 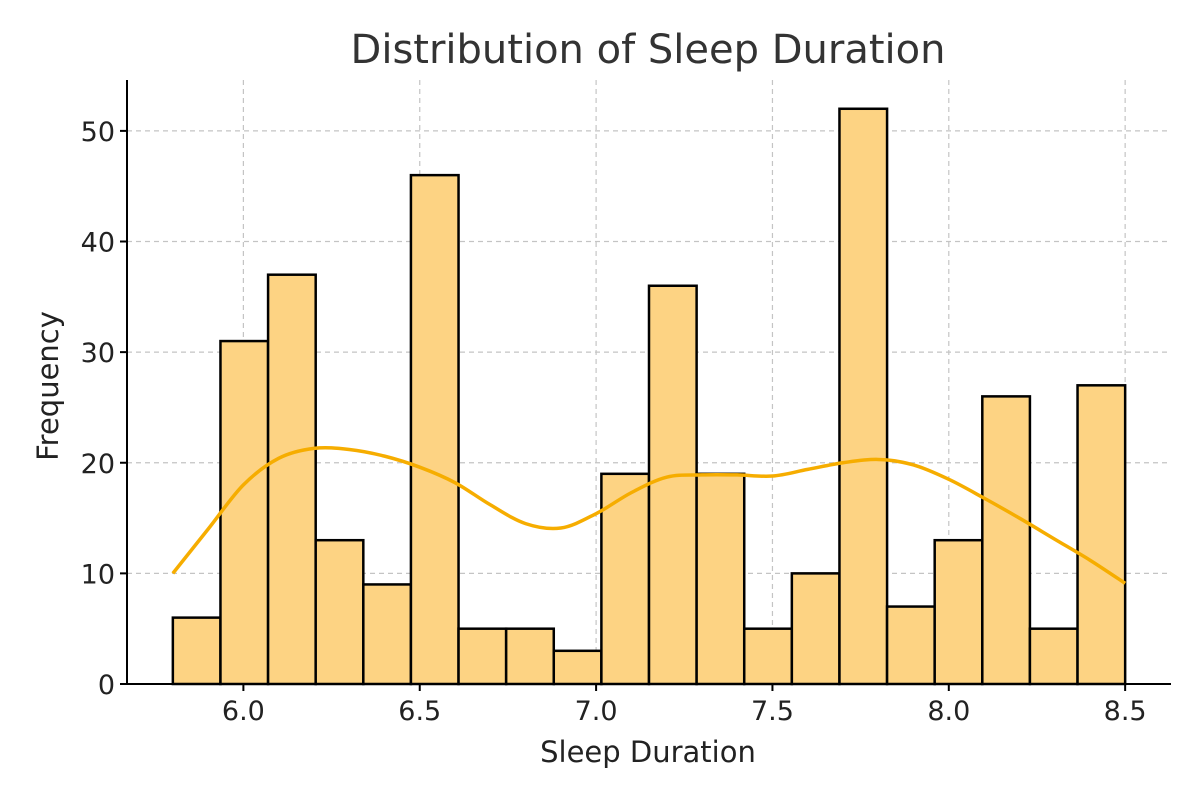 What do you see at coordinates (684, 705) in the screenshot?
I see `x-axis-ticks: 6.0 6.5 7.0 7.5 8.0 8.5` at bounding box center [684, 705].